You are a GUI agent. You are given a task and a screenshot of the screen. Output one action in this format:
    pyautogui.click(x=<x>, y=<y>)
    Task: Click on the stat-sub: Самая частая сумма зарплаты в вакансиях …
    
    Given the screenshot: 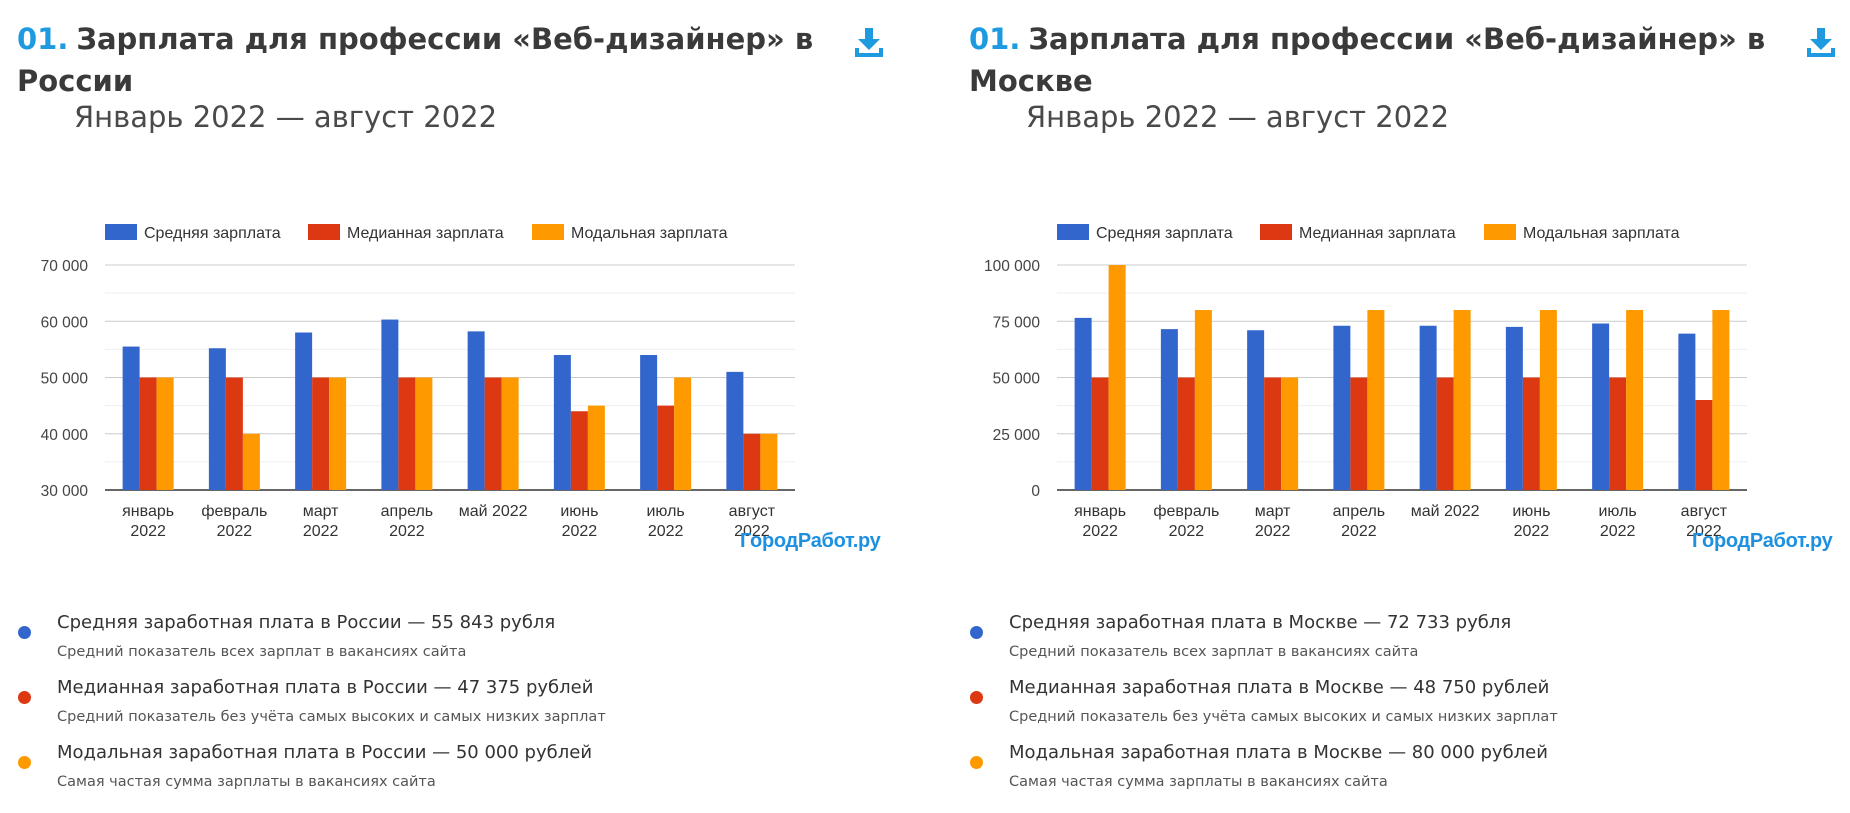 What is the action you would take?
    pyautogui.click(x=246, y=782)
    